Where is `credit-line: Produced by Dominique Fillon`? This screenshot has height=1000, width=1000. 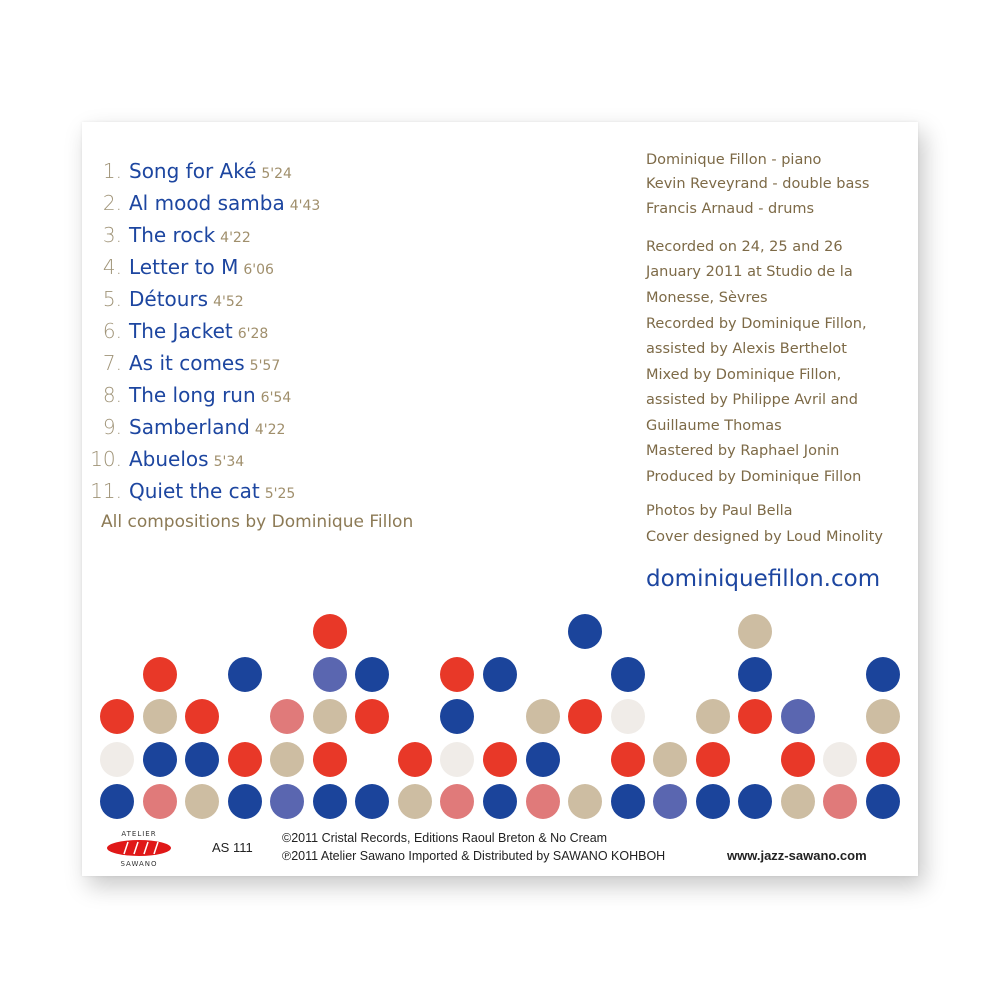
credit-line: Produced by Dominique Fillon is located at coordinates (754, 477).